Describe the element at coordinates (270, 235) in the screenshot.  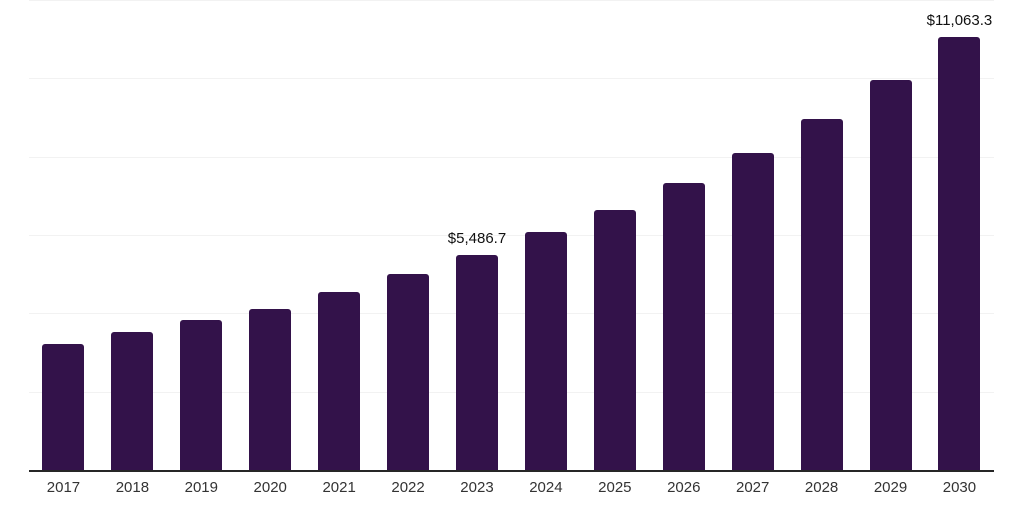
I see `bar-slot-2020` at that location.